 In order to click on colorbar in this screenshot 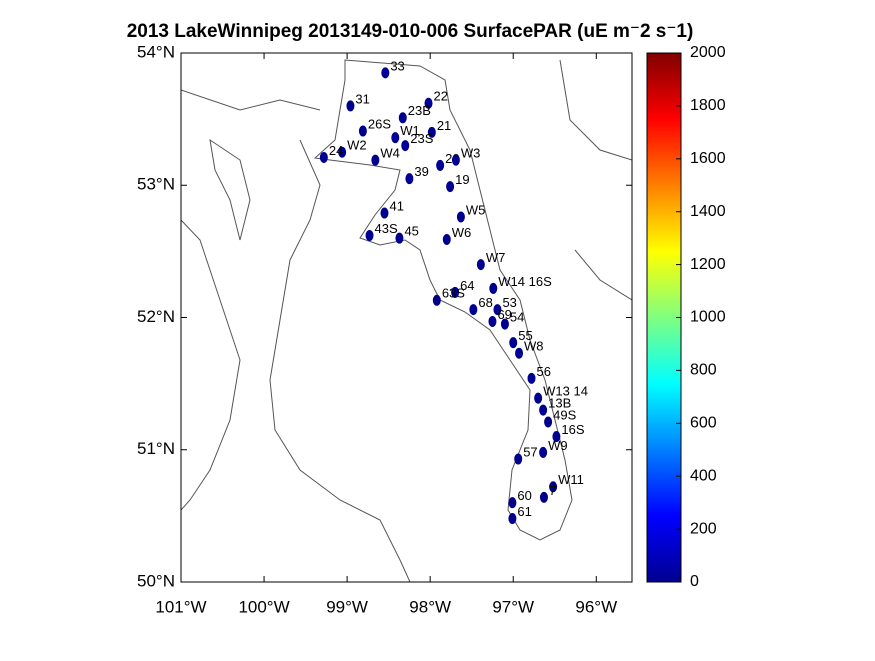, I will do `click(664, 317)`.